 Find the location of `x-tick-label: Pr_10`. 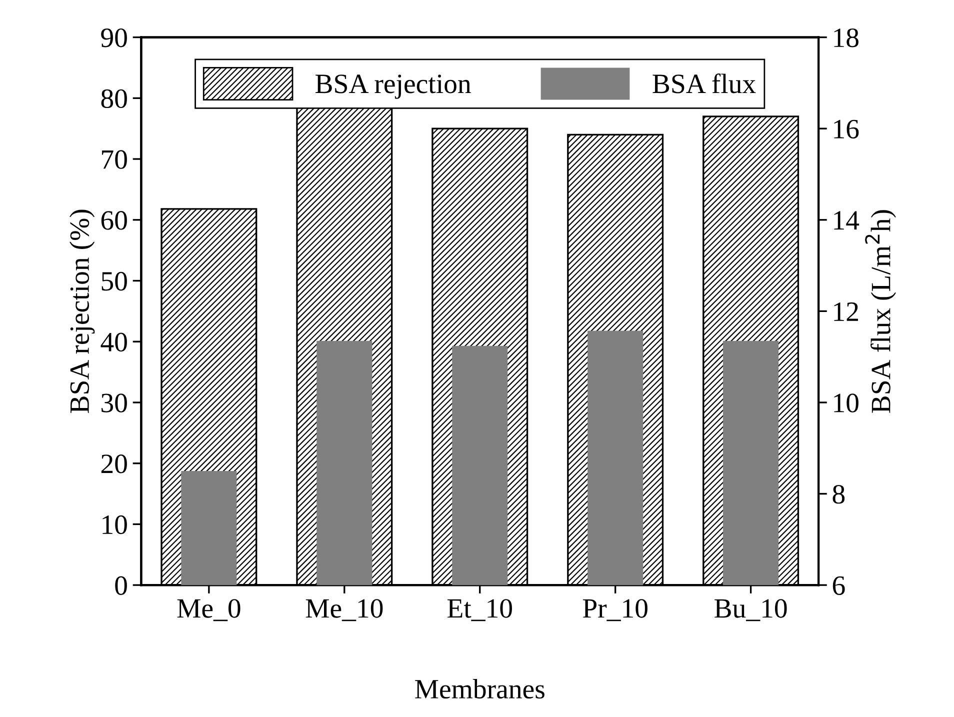

x-tick-label: Pr_10 is located at coordinates (615, 610).